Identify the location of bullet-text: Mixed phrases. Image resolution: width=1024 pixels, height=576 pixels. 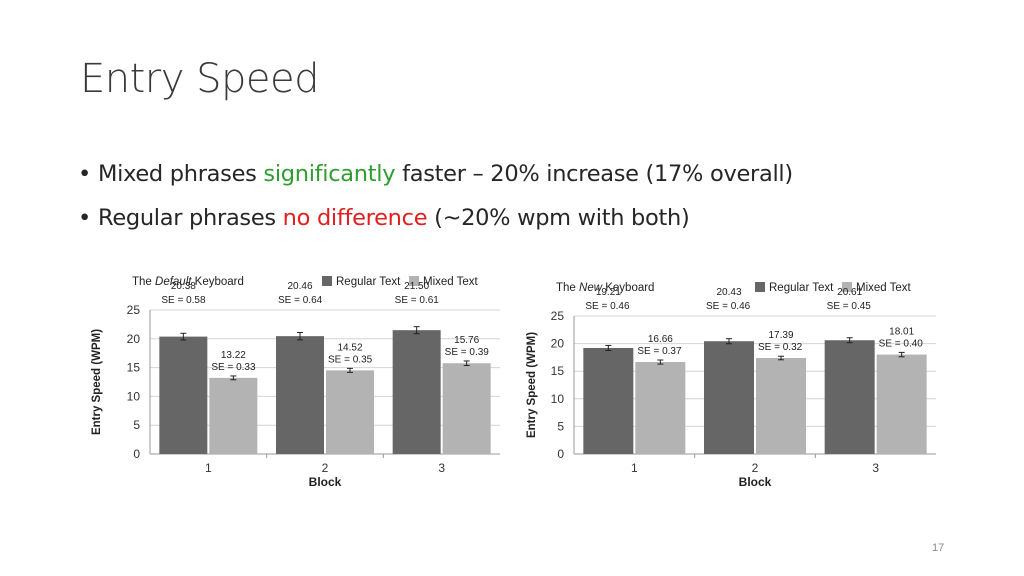
(181, 174).